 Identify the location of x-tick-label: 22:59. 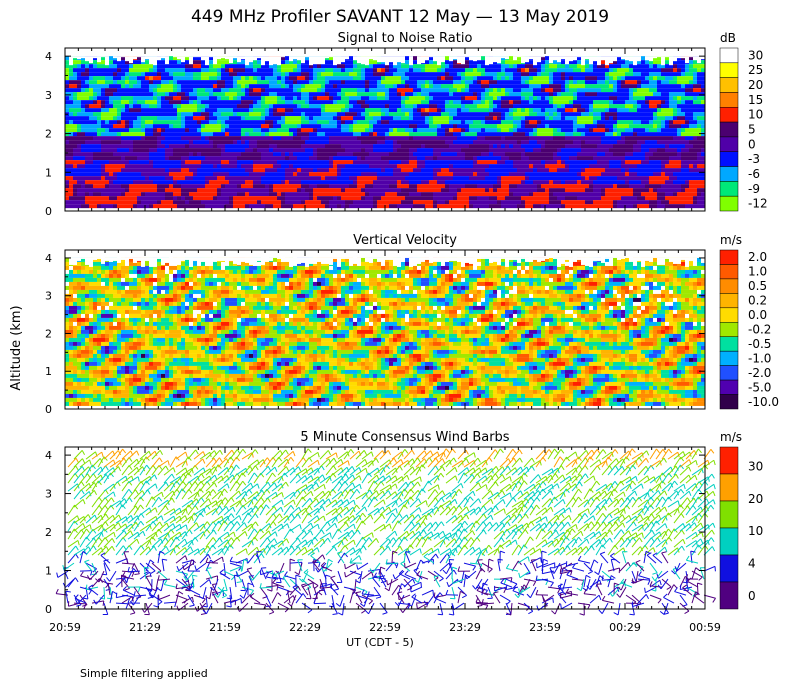
(385, 627).